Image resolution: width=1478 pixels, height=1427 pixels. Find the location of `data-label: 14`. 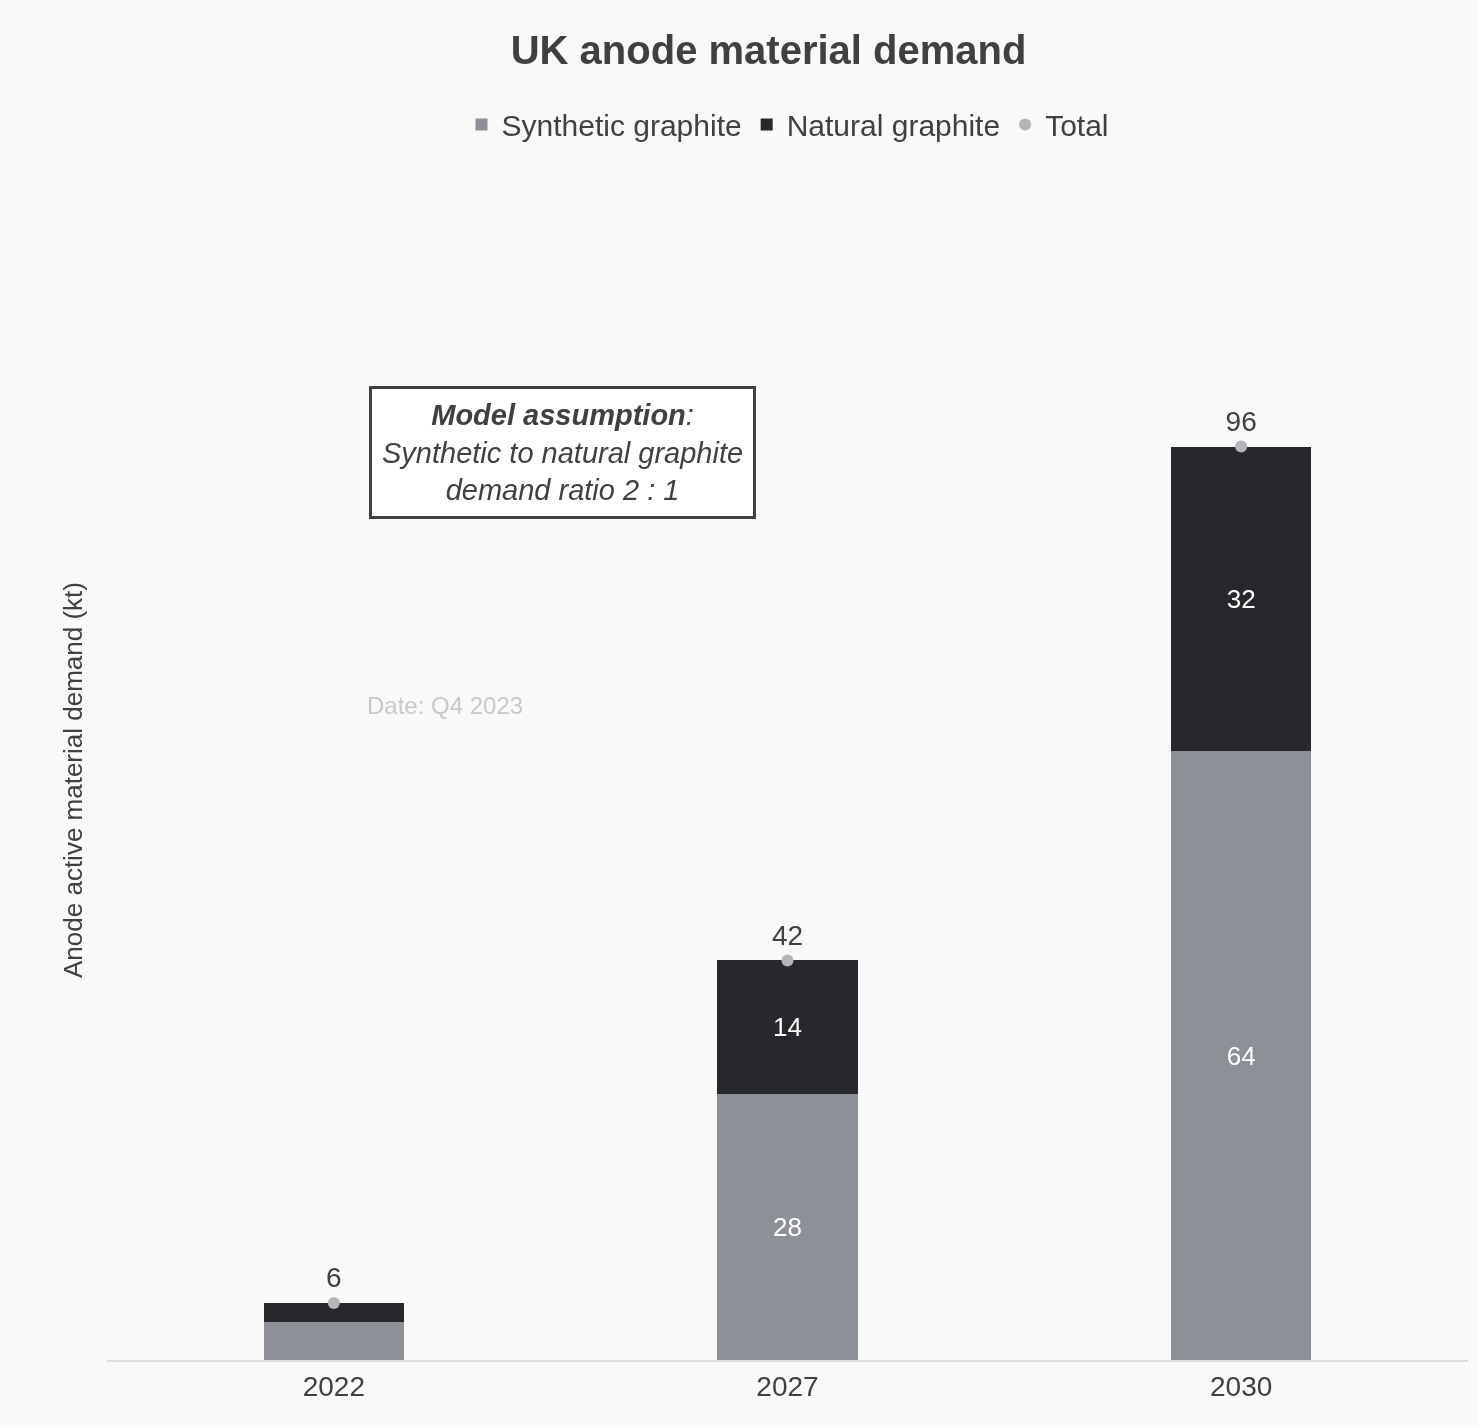

data-label: 14 is located at coordinates (787, 1026).